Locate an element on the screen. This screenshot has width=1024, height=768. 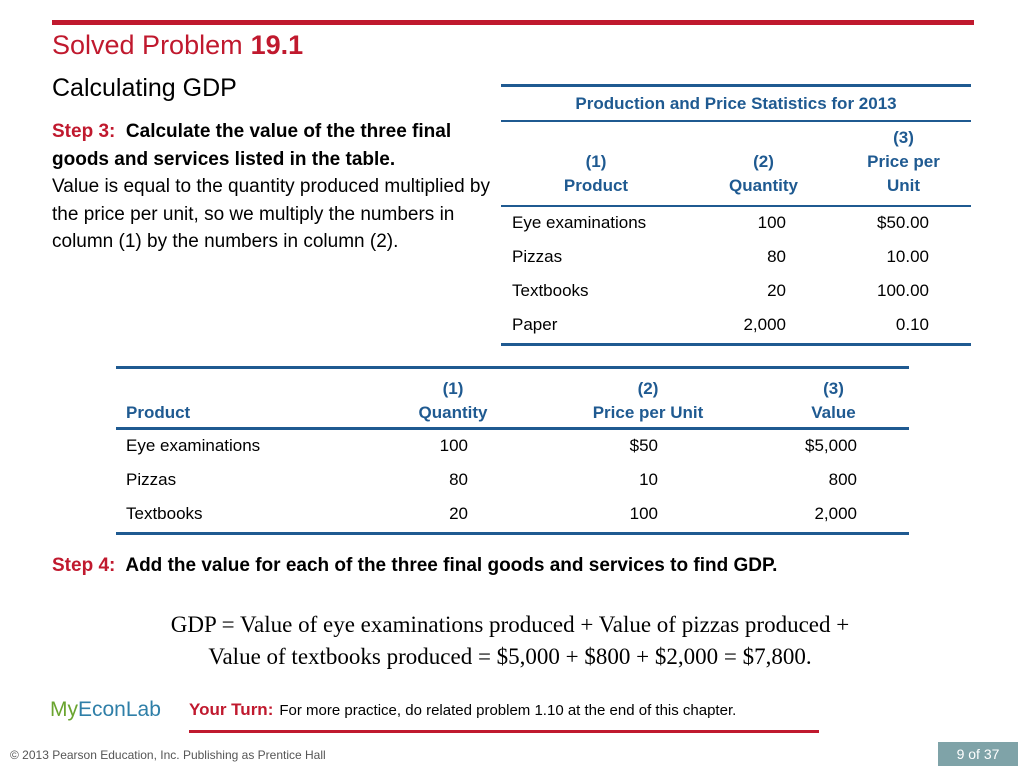
slide-subtitle: Calculating GDP is located at coordinates (144, 88).